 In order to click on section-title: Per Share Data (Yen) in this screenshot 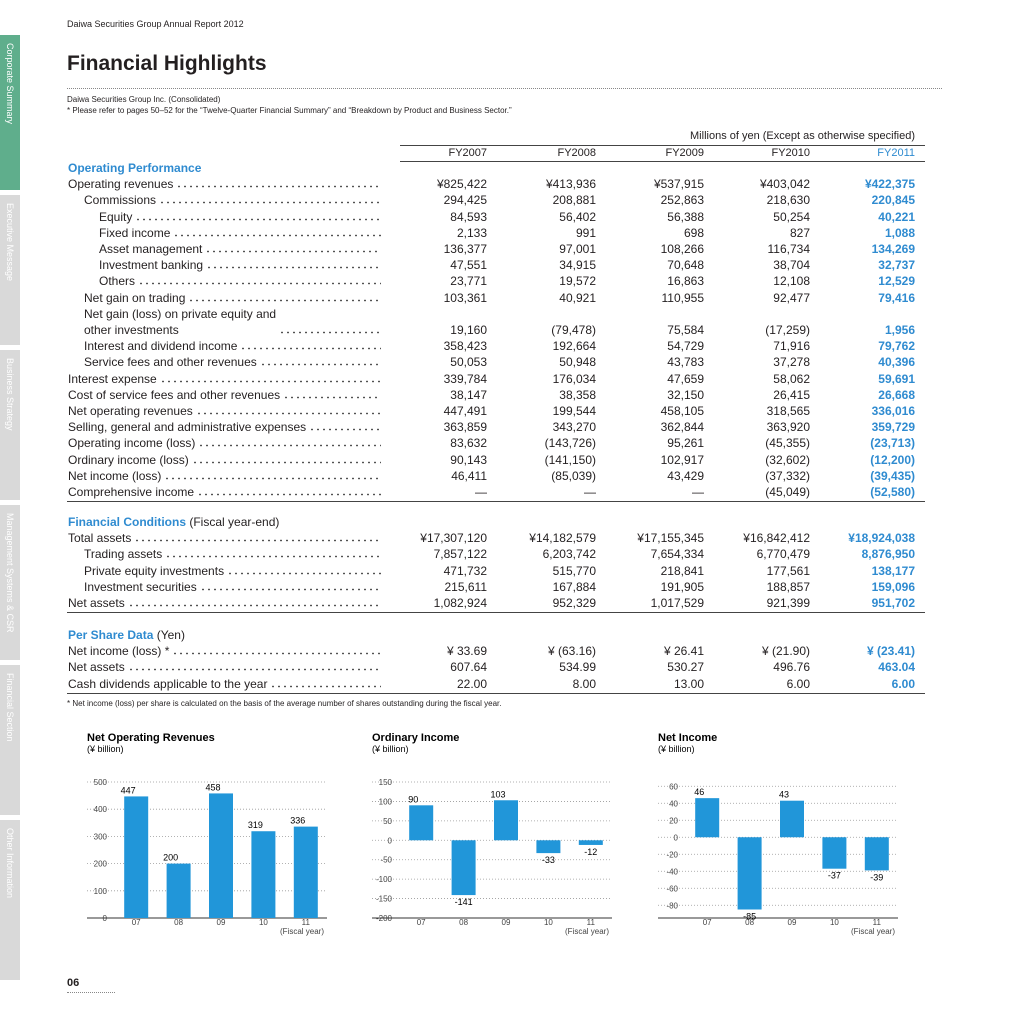, I will do `click(126, 635)`.